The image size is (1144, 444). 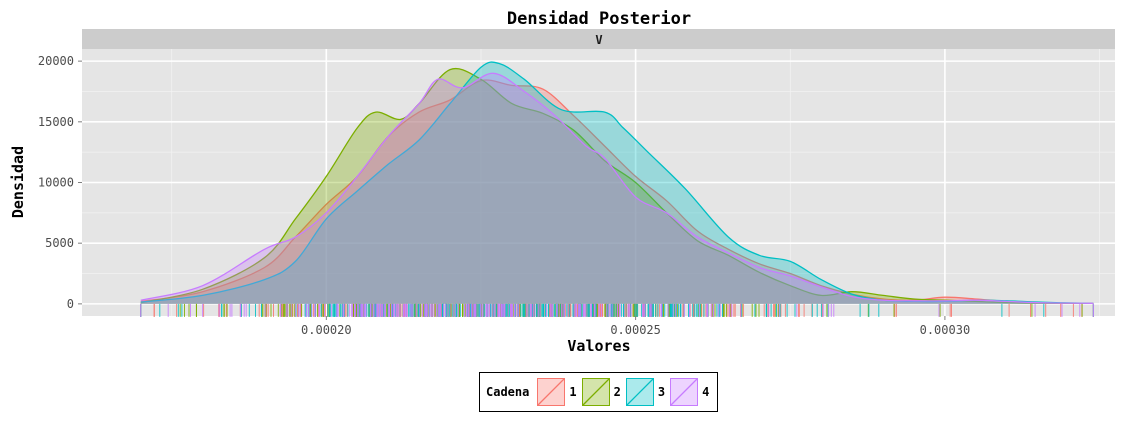 What do you see at coordinates (635, 330) in the screenshot?
I see `x-tick-label: 0.00025` at bounding box center [635, 330].